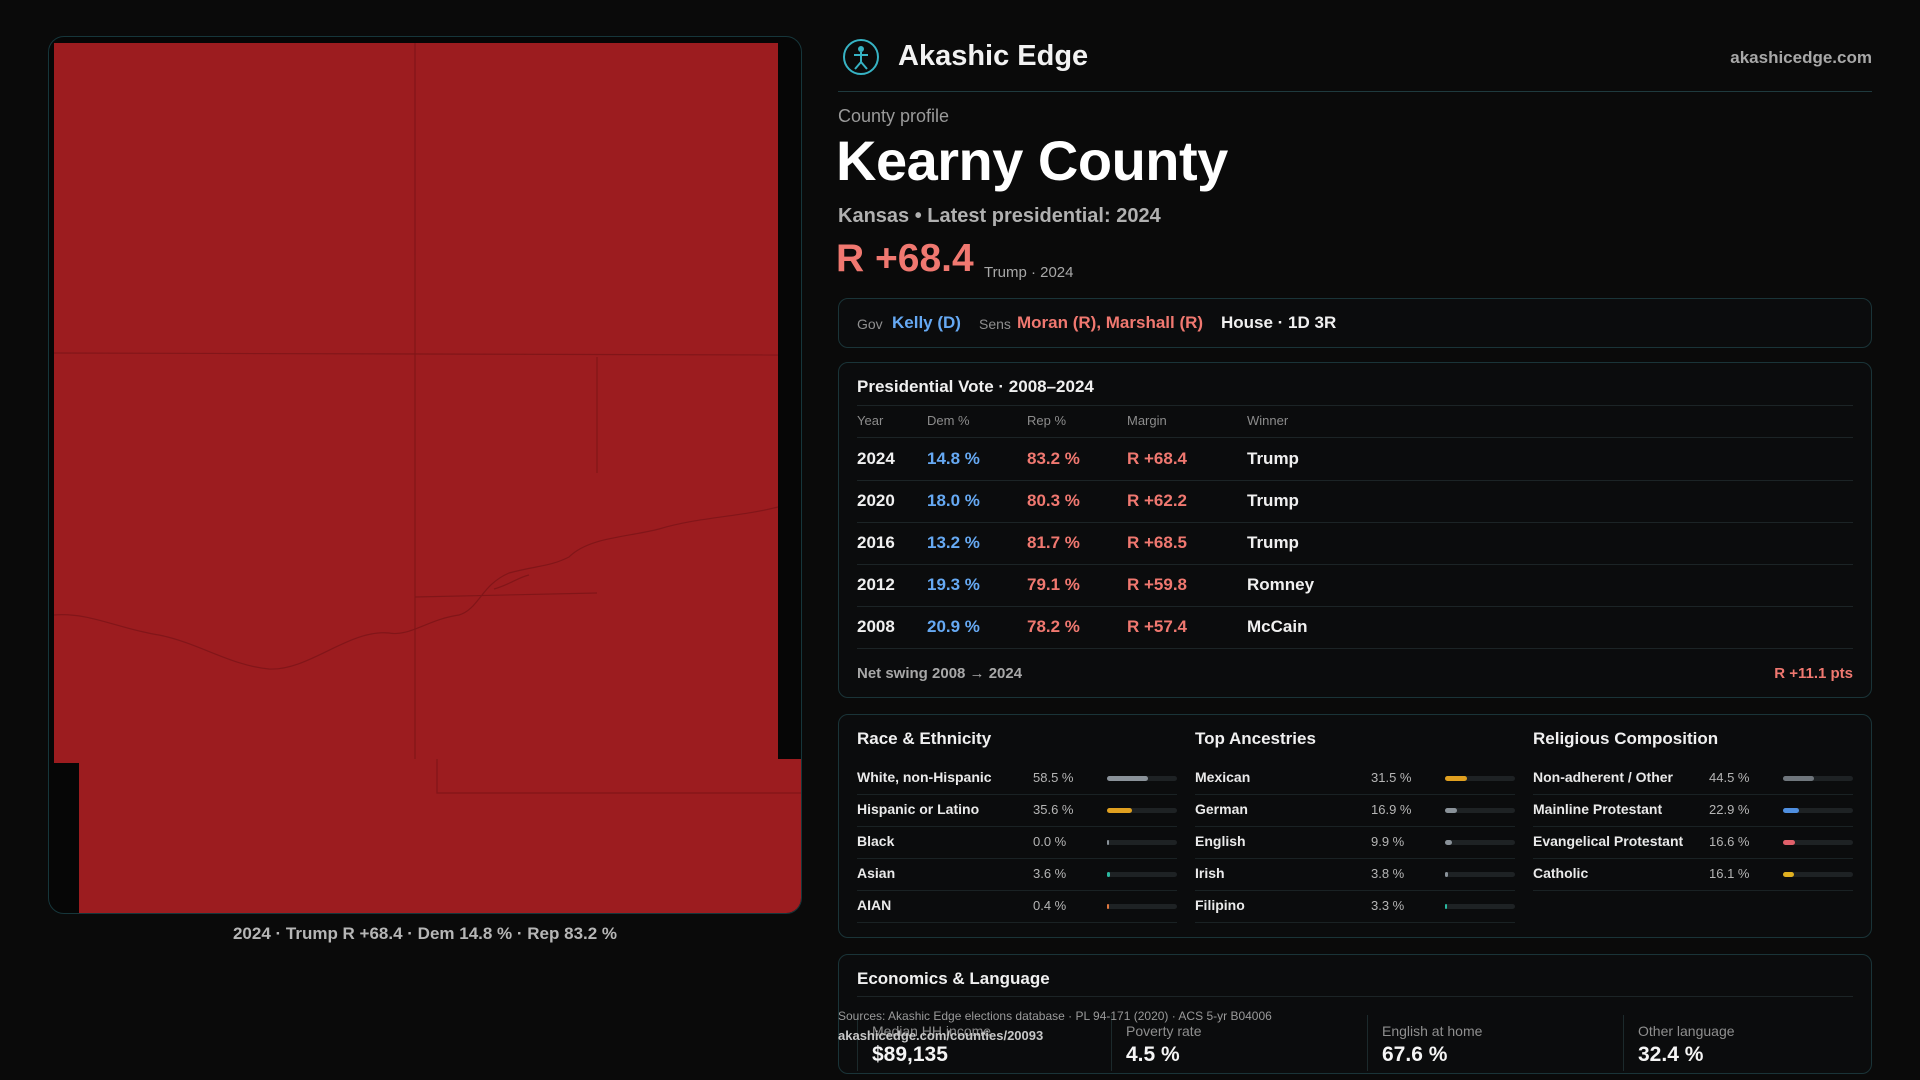 The height and width of the screenshot is (1080, 1920). What do you see at coordinates (861, 57) in the screenshot?
I see `akashic-logo-icon` at bounding box center [861, 57].